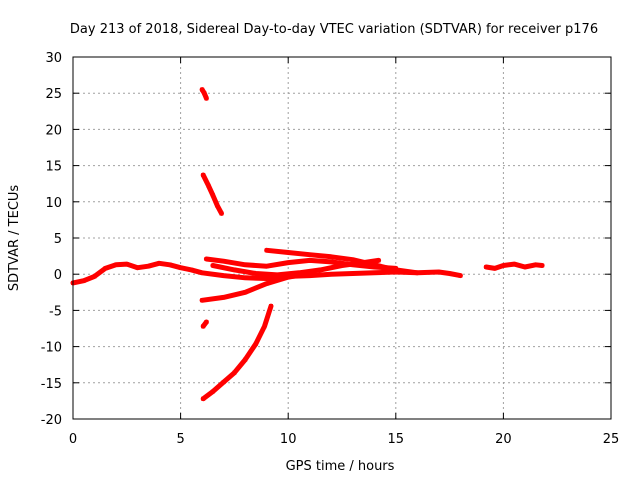 This screenshot has width=640, height=480. I want to click on y-tick-label: 20, so click(53, 130).